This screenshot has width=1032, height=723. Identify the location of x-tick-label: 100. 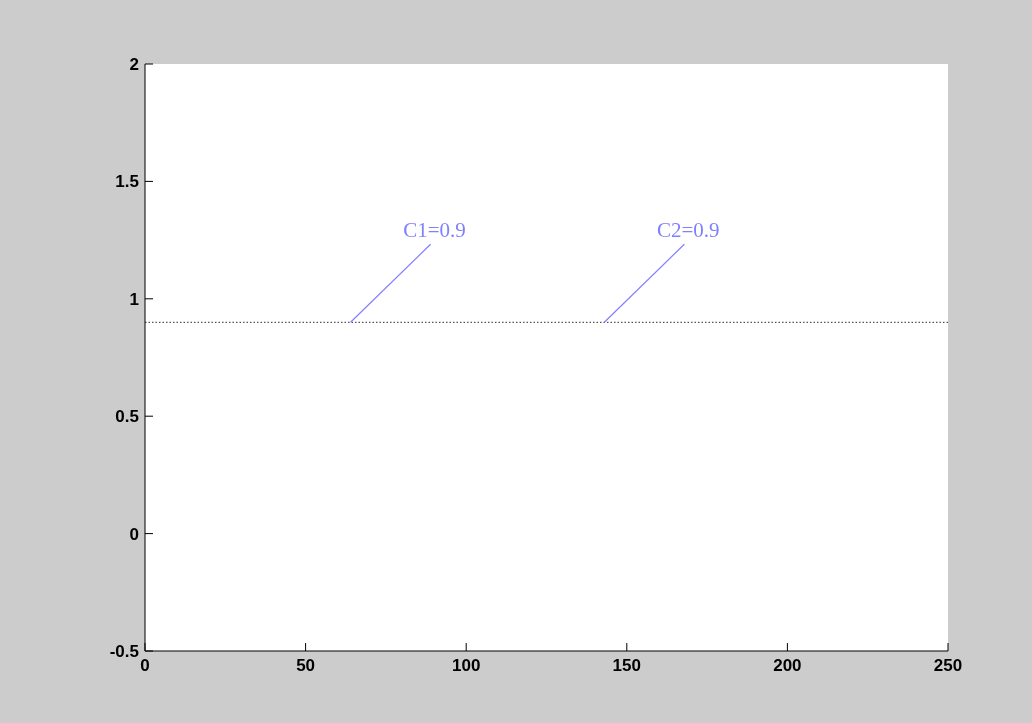
(466, 665).